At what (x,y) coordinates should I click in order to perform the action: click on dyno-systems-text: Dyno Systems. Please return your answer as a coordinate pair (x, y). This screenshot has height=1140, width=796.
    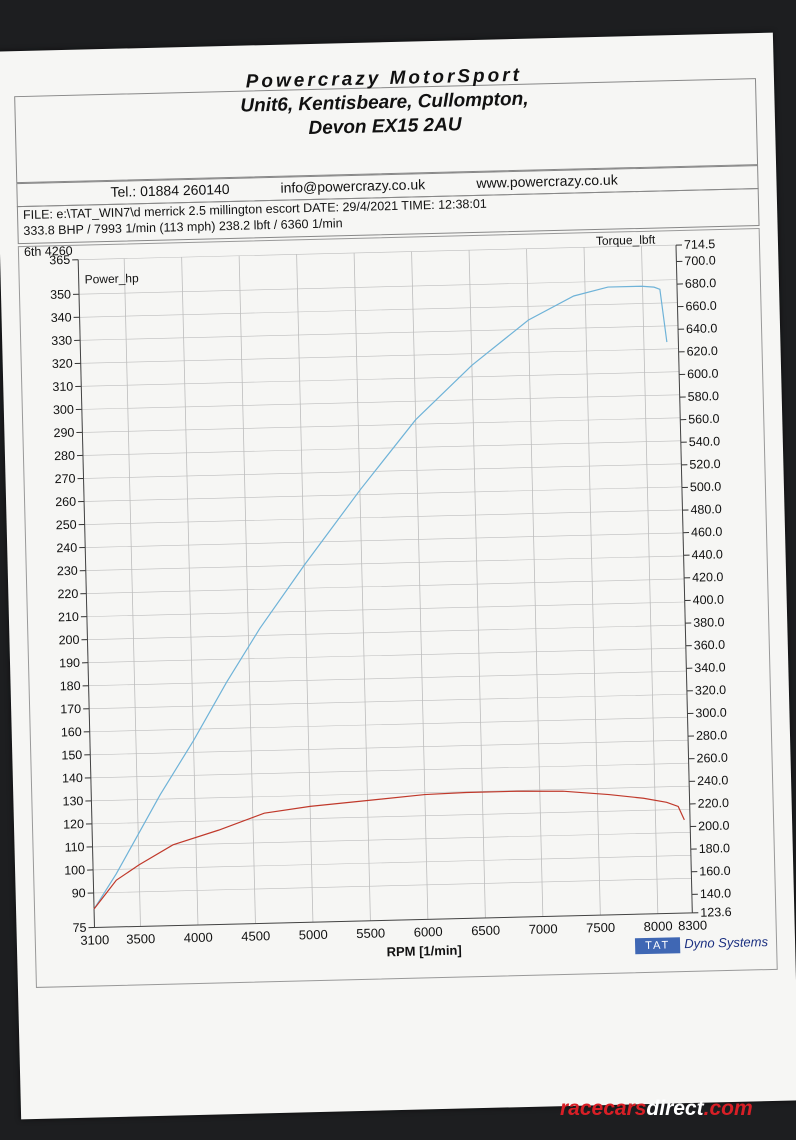
    Looking at the image, I should click on (726, 943).